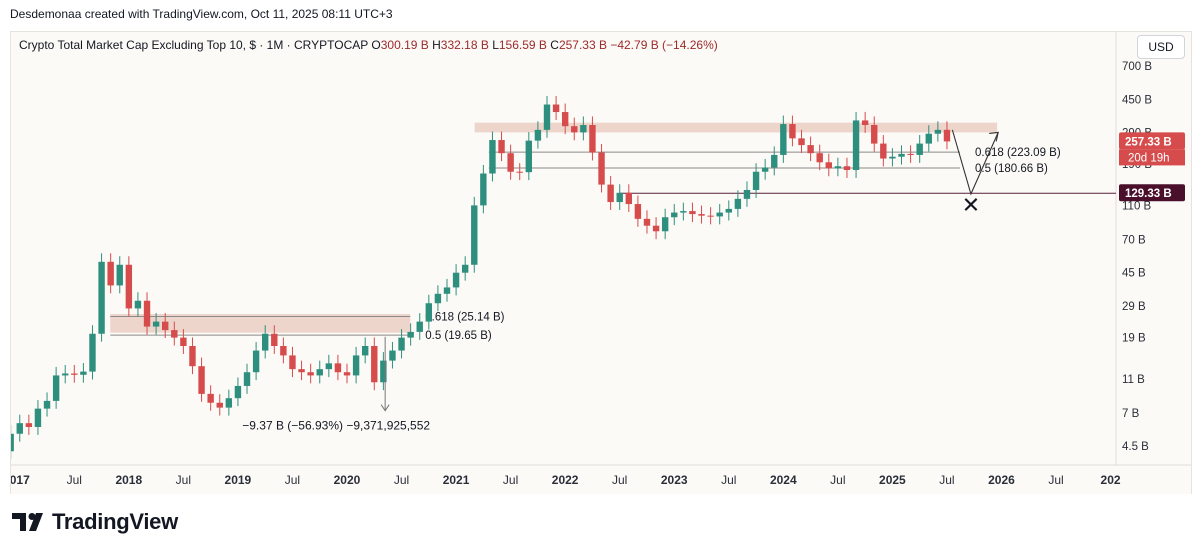 Image resolution: width=1200 pixels, height=551 pixels. Describe the element at coordinates (1161, 47) in the screenshot. I see `currency-button: USD` at that location.